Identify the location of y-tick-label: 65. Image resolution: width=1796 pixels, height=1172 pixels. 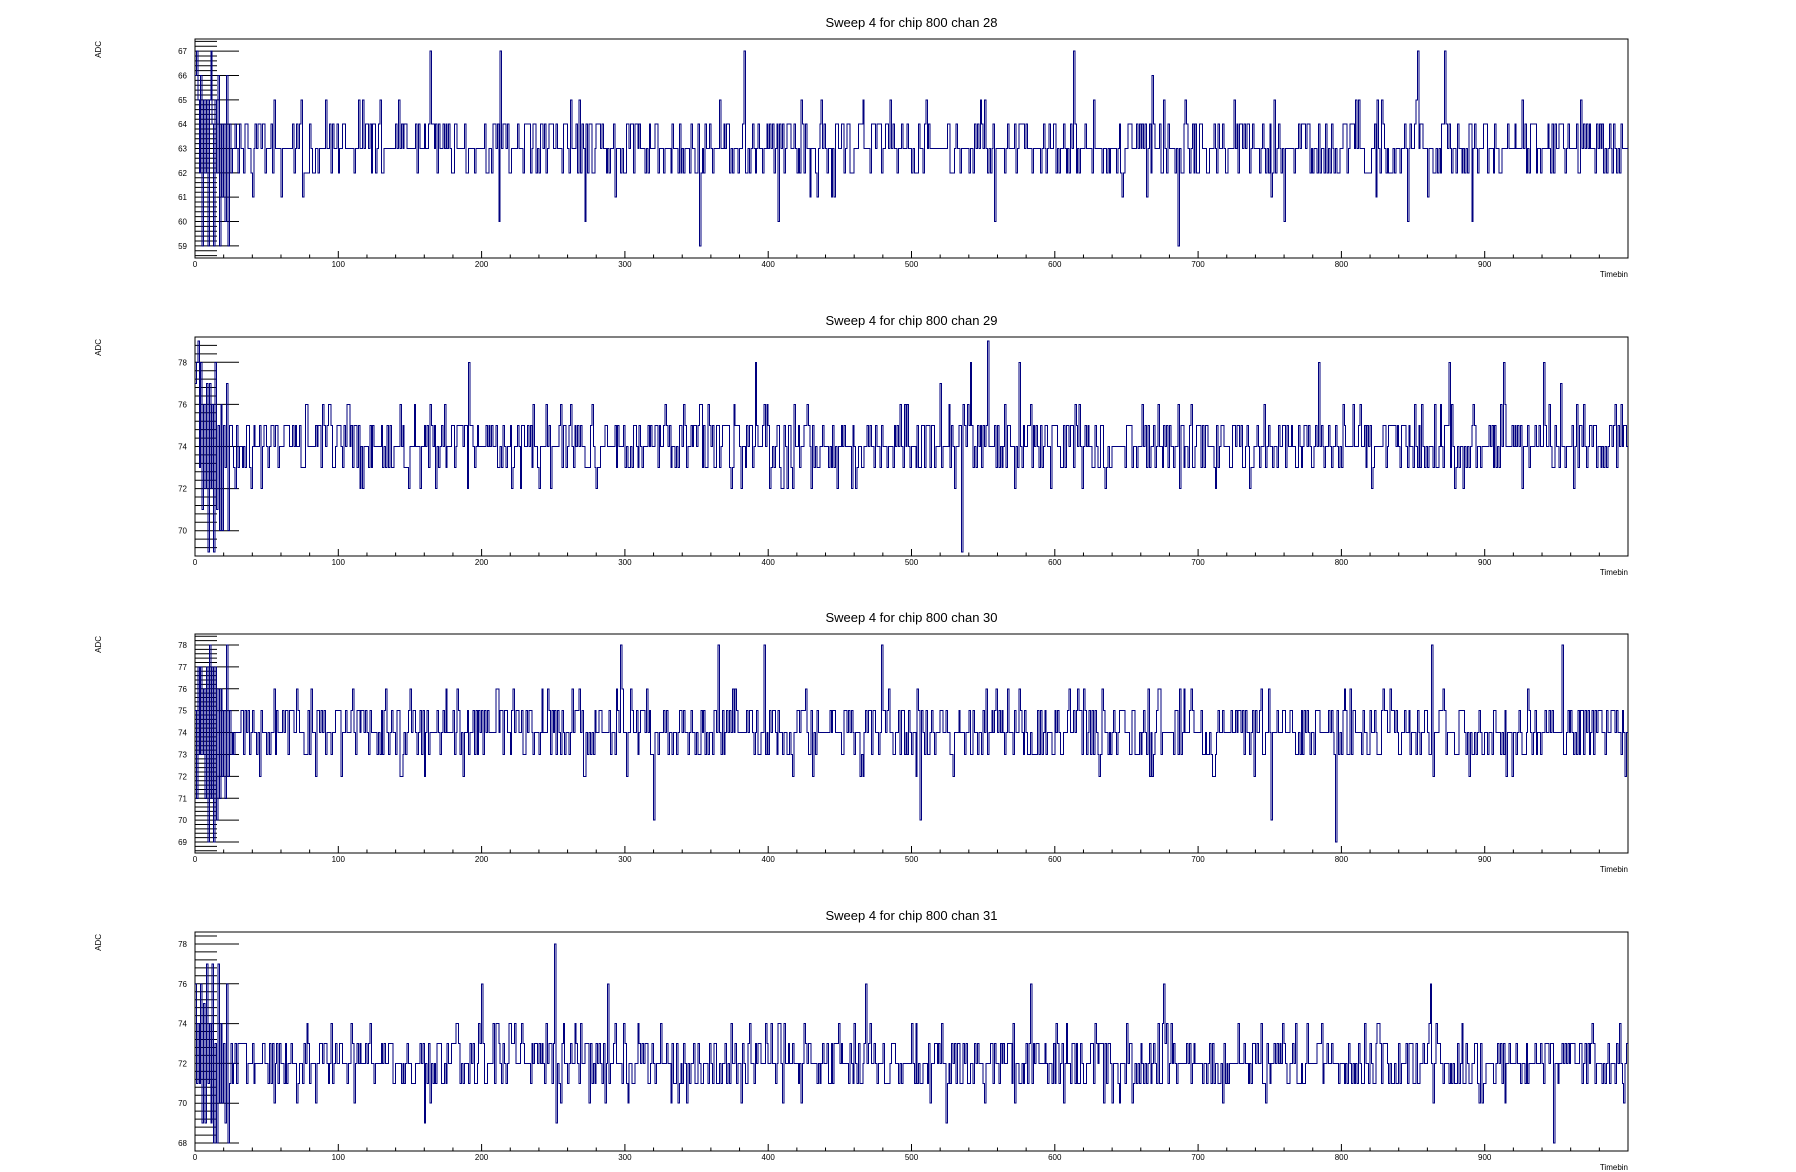
(182, 100).